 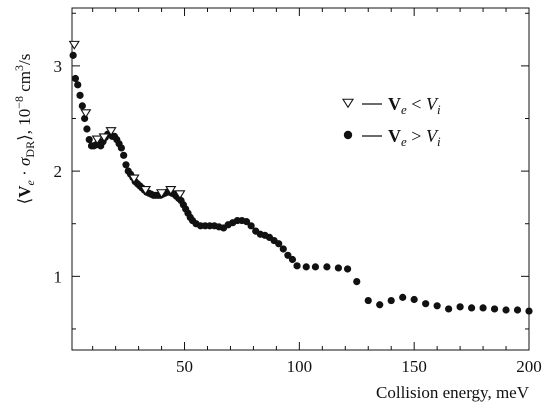 I want to click on legend-label: Ve > Vi, so click(x=414, y=137).